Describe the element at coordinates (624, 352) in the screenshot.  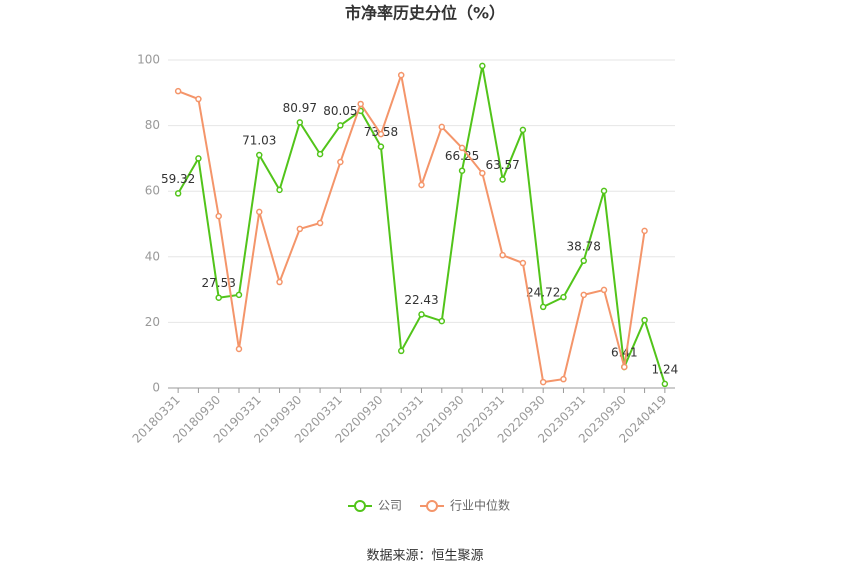
I see `data-label: 6.41` at that location.